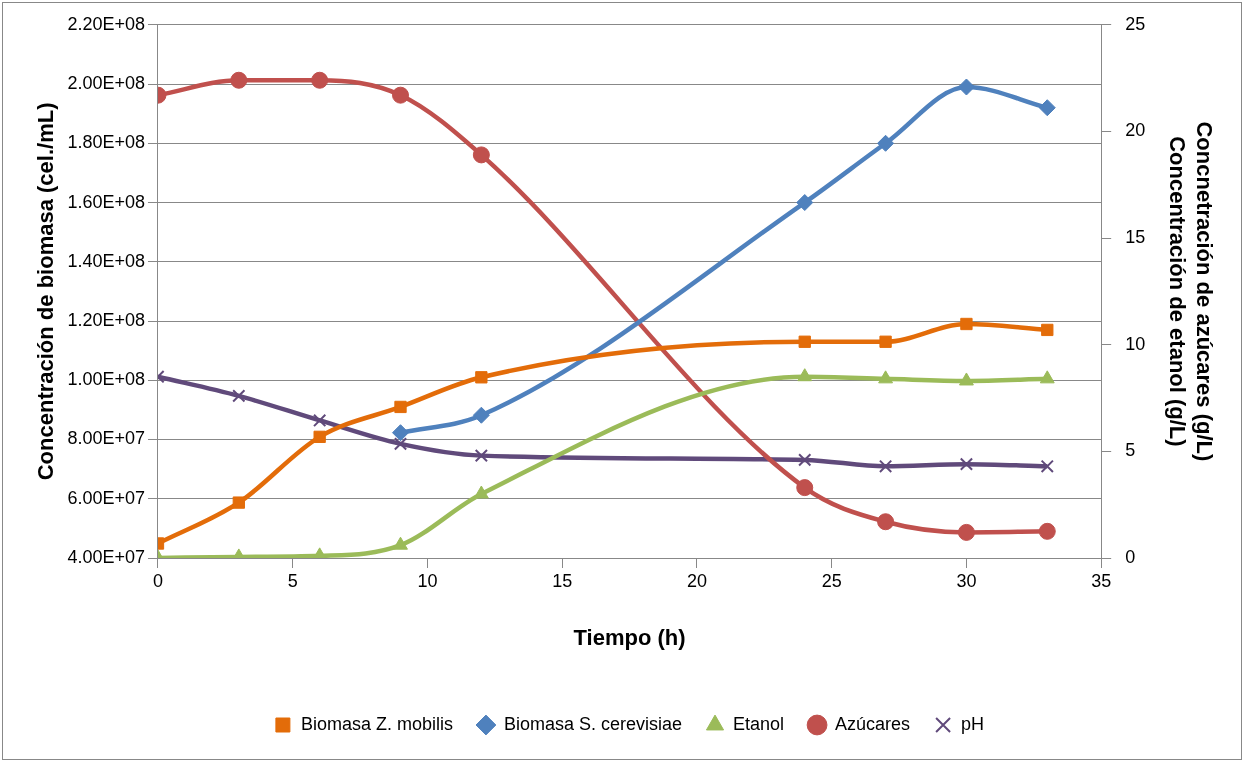 The height and width of the screenshot is (764, 1246). I want to click on y2-tick-label: 20, so click(1135, 130).